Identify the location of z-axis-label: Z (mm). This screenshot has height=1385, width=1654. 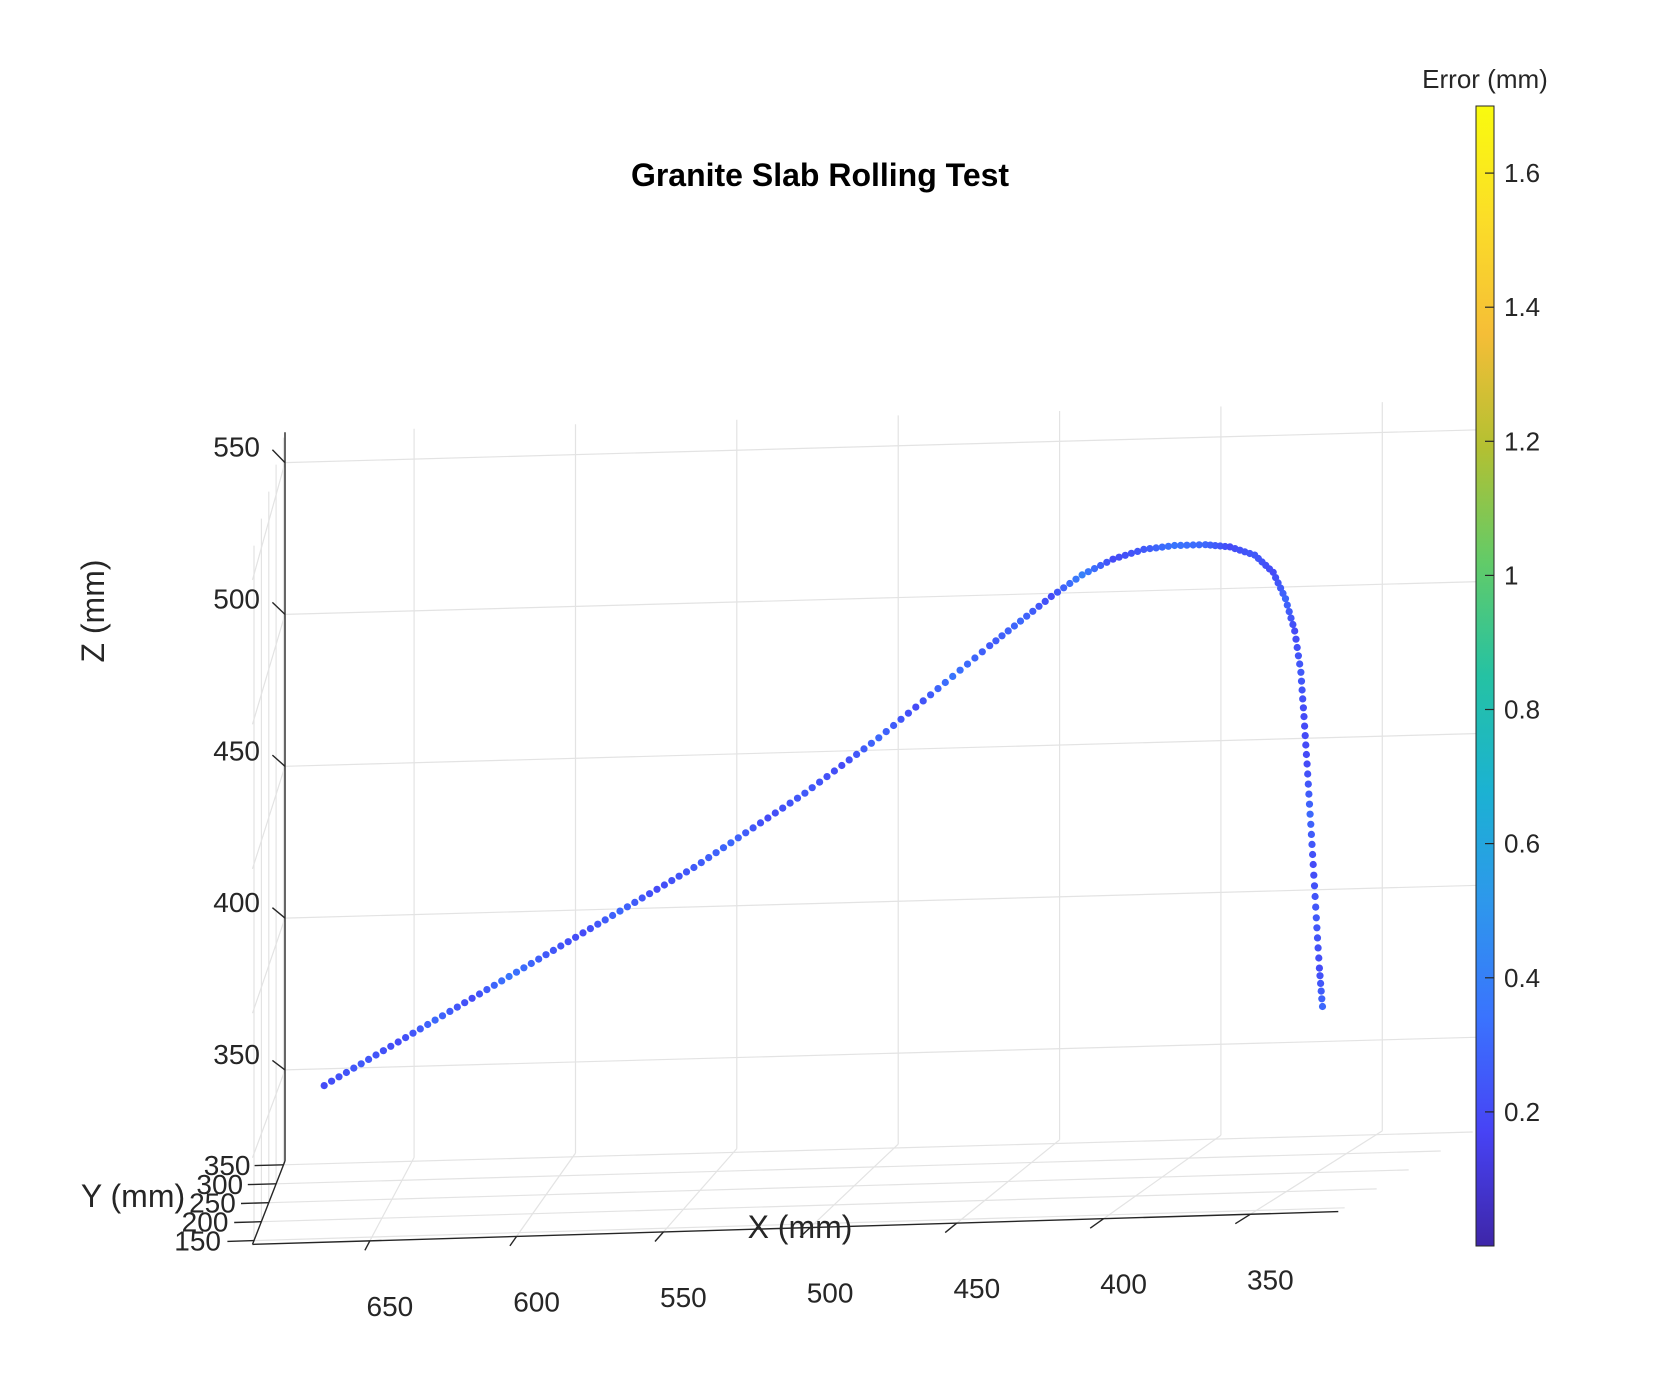
(93, 610).